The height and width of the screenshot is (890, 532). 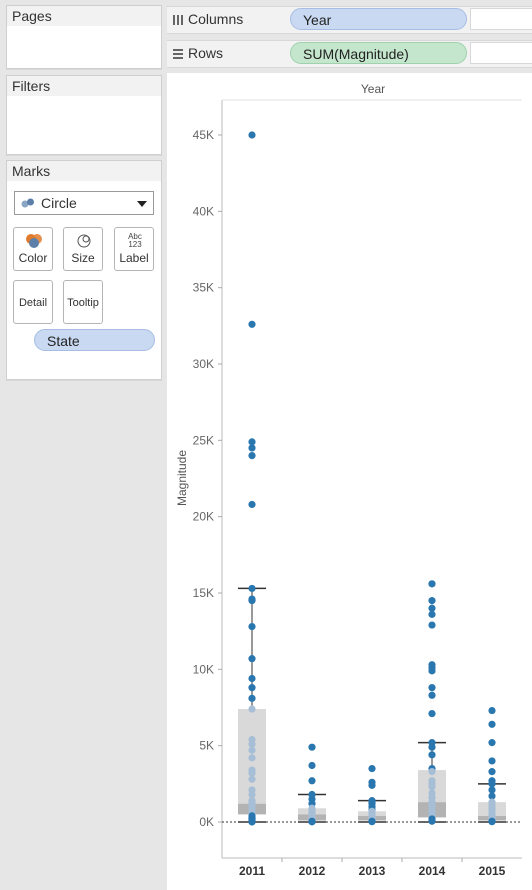 I want to click on dropdown-arrow-icon, so click(x=142, y=204).